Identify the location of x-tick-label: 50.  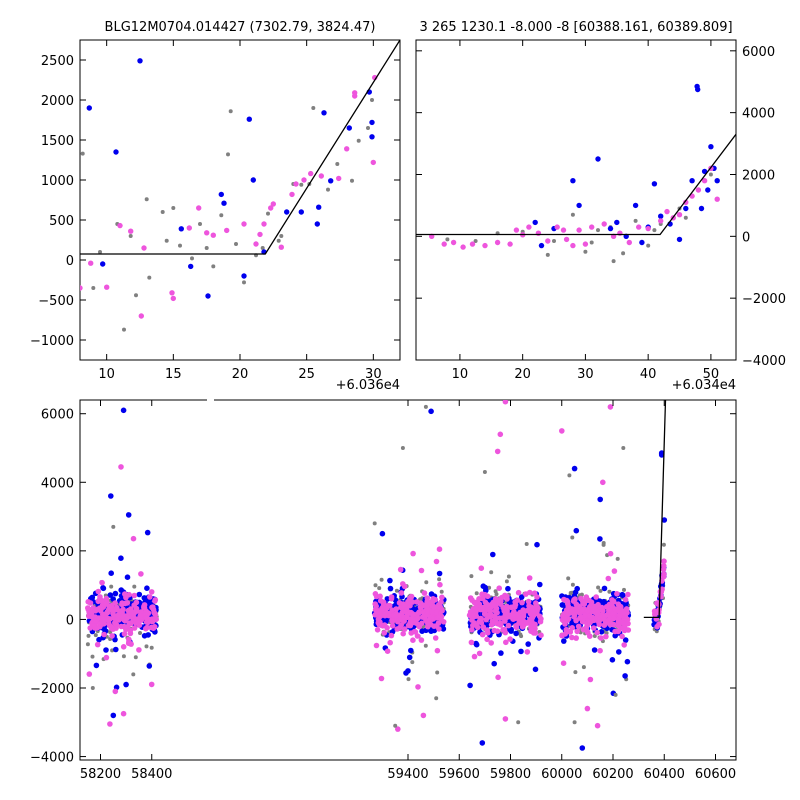
(711, 374).